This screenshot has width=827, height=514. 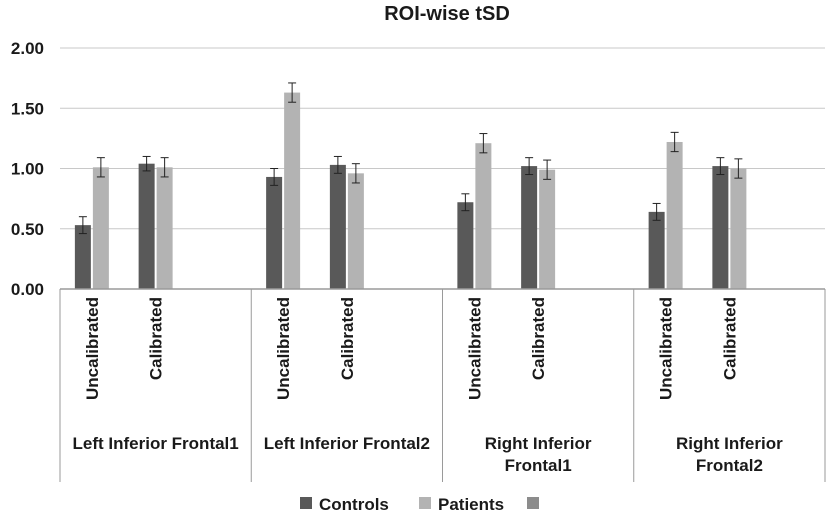 I want to click on y-tick-label: 1.00, so click(x=27, y=169).